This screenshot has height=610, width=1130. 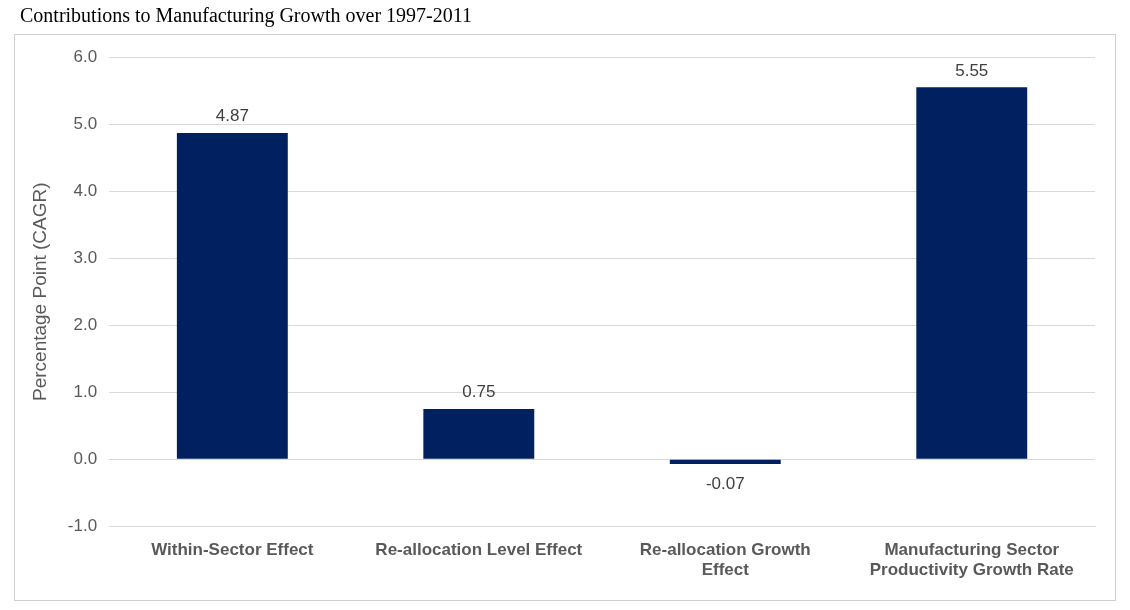 What do you see at coordinates (85, 257) in the screenshot?
I see `y-tick-label: 3.0` at bounding box center [85, 257].